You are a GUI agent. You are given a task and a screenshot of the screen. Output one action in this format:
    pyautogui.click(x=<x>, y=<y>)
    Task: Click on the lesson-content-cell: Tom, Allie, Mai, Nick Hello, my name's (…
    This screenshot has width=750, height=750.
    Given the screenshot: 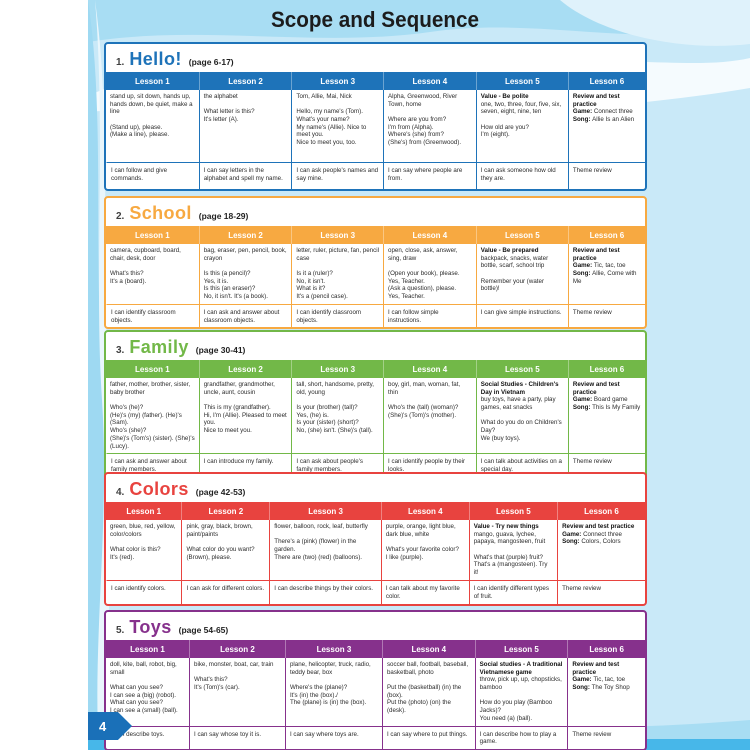 What is the action you would take?
    pyautogui.click(x=337, y=126)
    